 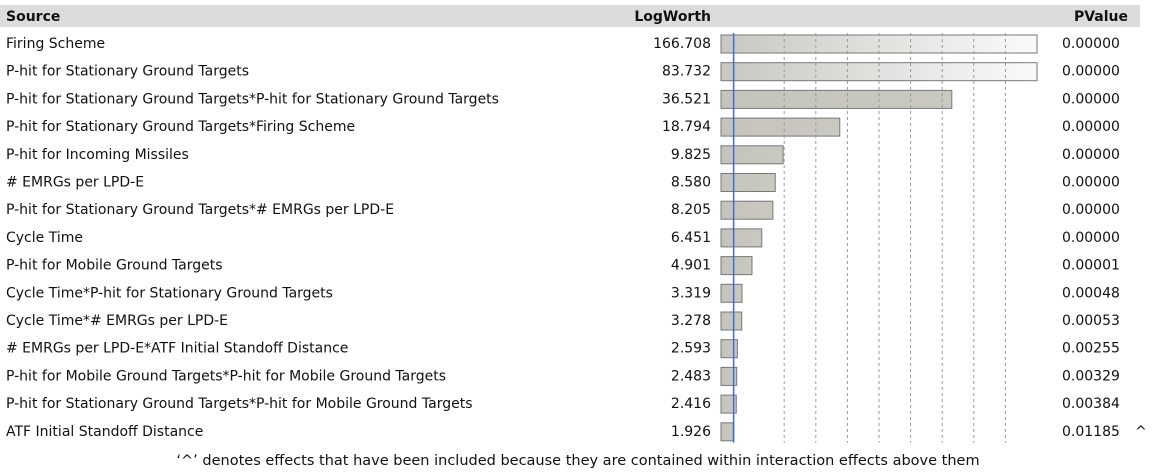 I want to click on header: LogWorth, so click(x=672, y=17).